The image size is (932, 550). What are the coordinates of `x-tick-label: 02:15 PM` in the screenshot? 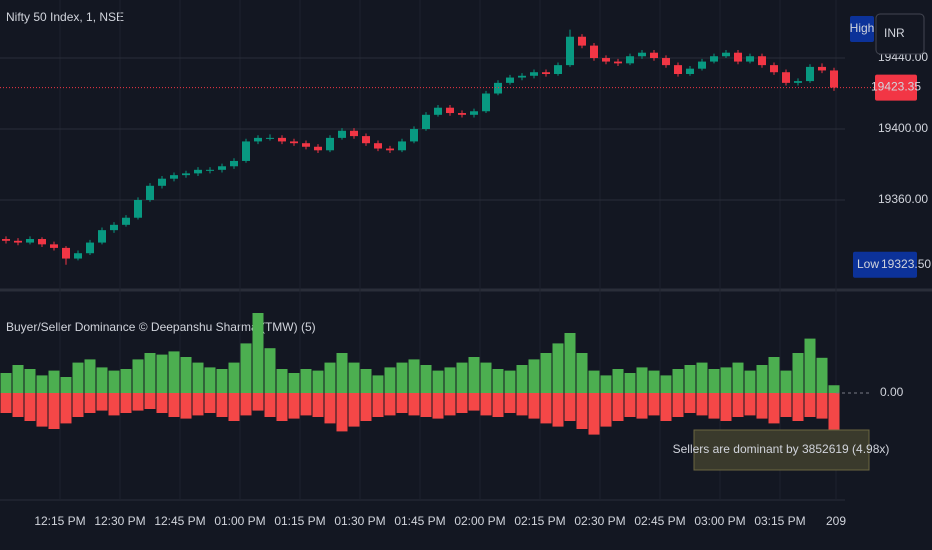 It's located at (539, 521).